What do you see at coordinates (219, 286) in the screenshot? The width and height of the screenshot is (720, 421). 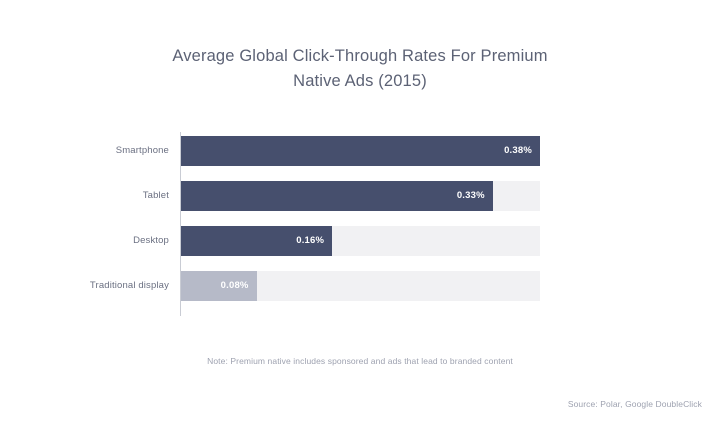 I see `bar-fill: 0.08%` at bounding box center [219, 286].